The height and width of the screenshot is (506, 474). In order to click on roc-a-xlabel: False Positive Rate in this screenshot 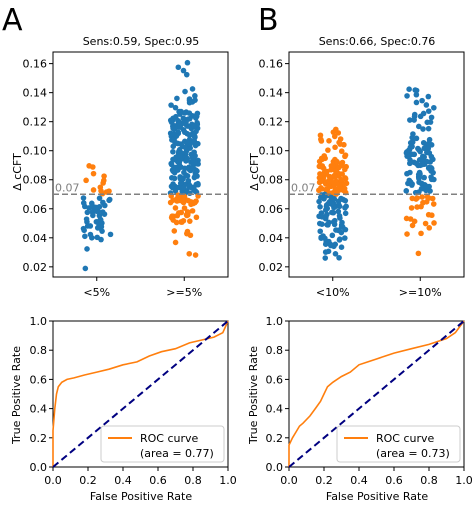, I will do `click(141, 496)`.